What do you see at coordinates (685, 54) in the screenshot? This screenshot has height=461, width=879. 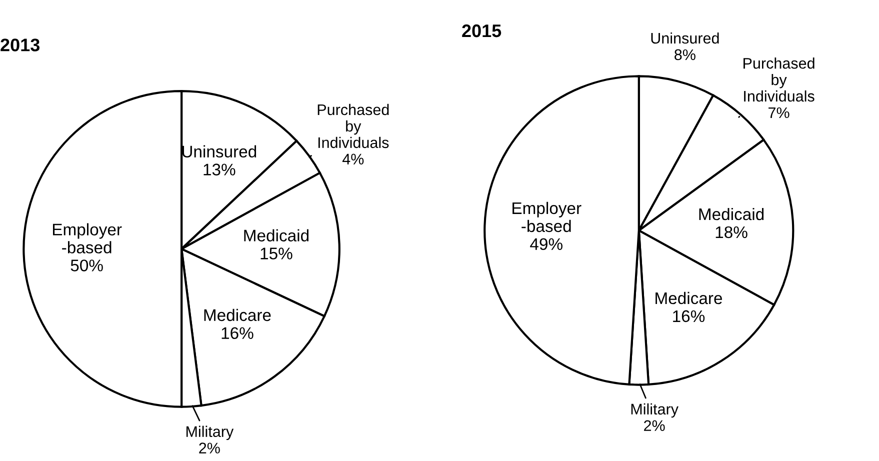 I see `data-label: 8%` at bounding box center [685, 54].